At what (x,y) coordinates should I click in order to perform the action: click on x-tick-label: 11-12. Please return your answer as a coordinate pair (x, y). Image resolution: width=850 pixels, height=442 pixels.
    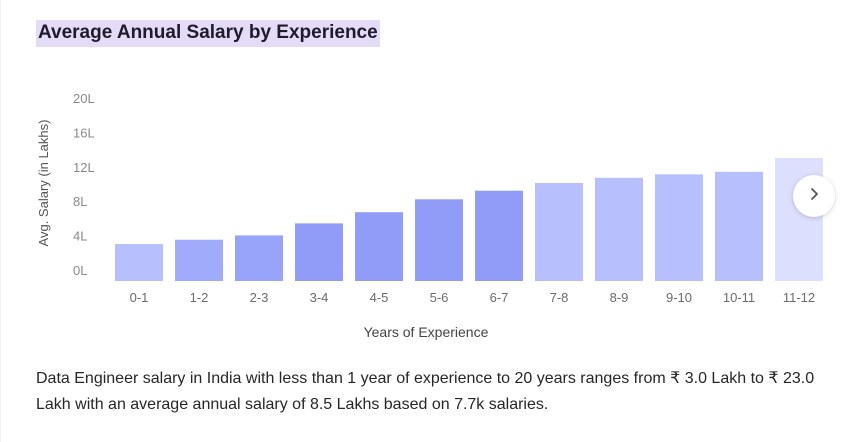
    Looking at the image, I should click on (799, 297).